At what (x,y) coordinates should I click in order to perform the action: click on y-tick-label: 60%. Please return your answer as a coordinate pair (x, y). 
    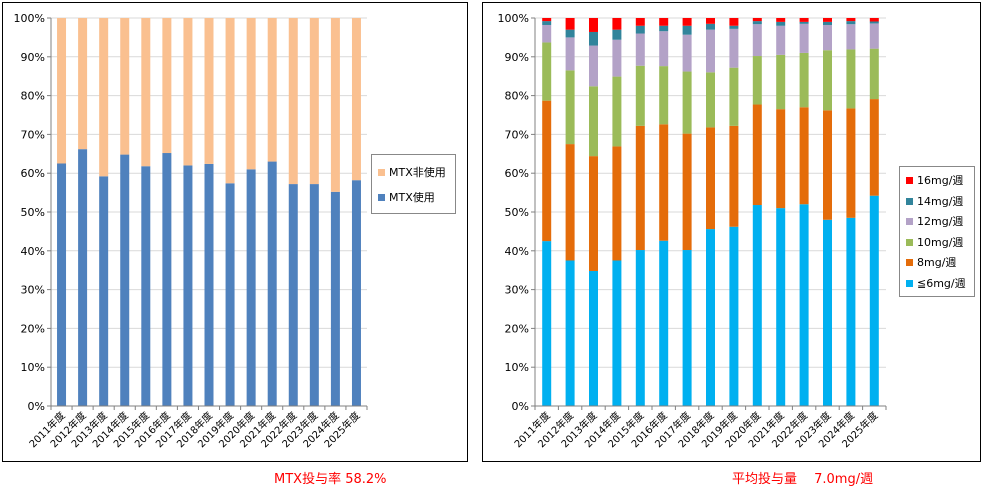
    Looking at the image, I should click on (33, 173).